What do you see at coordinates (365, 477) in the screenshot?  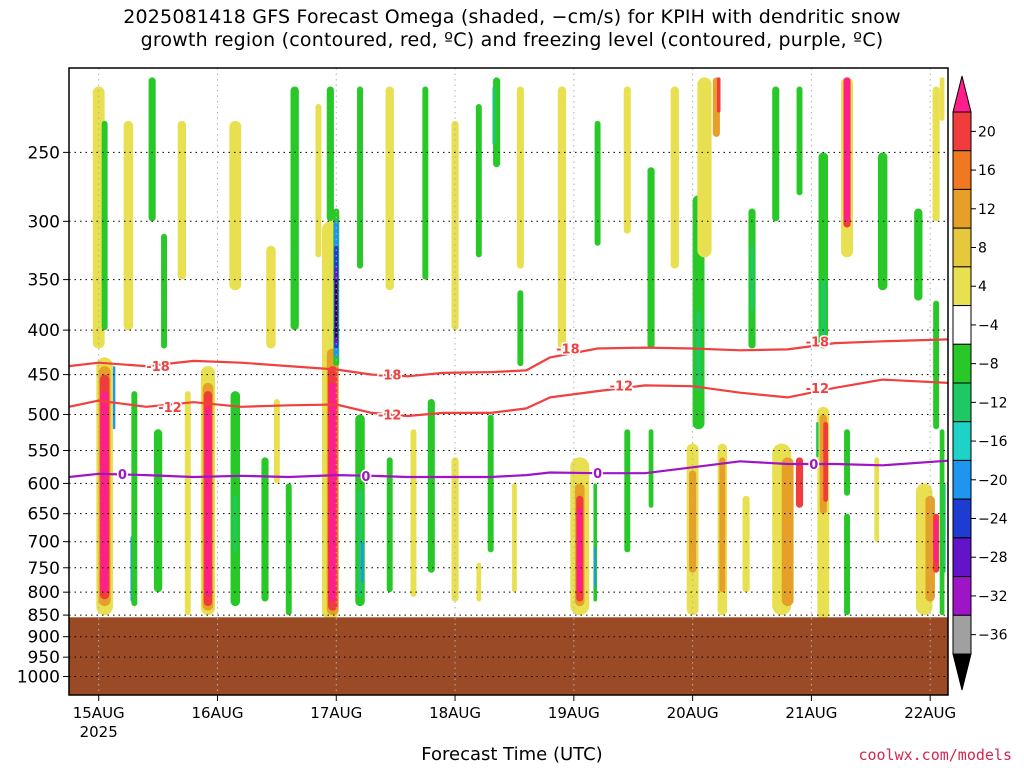 I see `contour-label-5: 0` at bounding box center [365, 477].